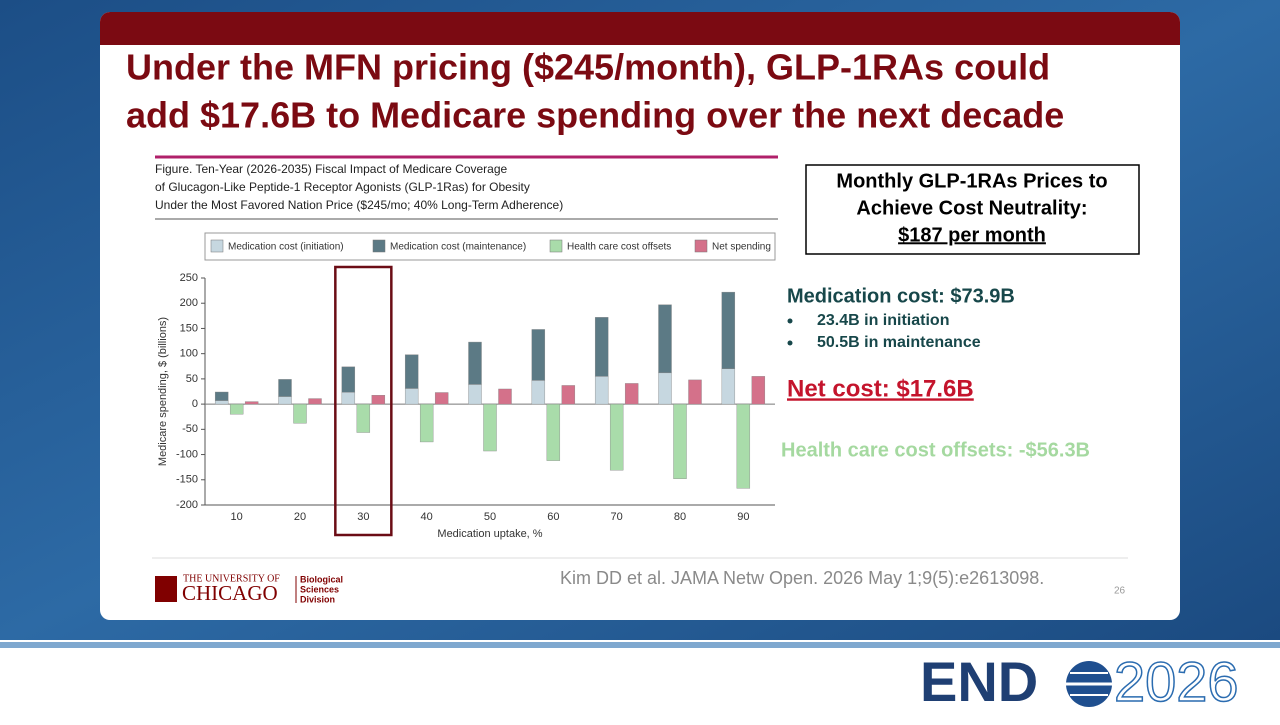 Image resolution: width=1280 pixels, height=725 pixels. I want to click on info-text: $187 per month, so click(972, 235).